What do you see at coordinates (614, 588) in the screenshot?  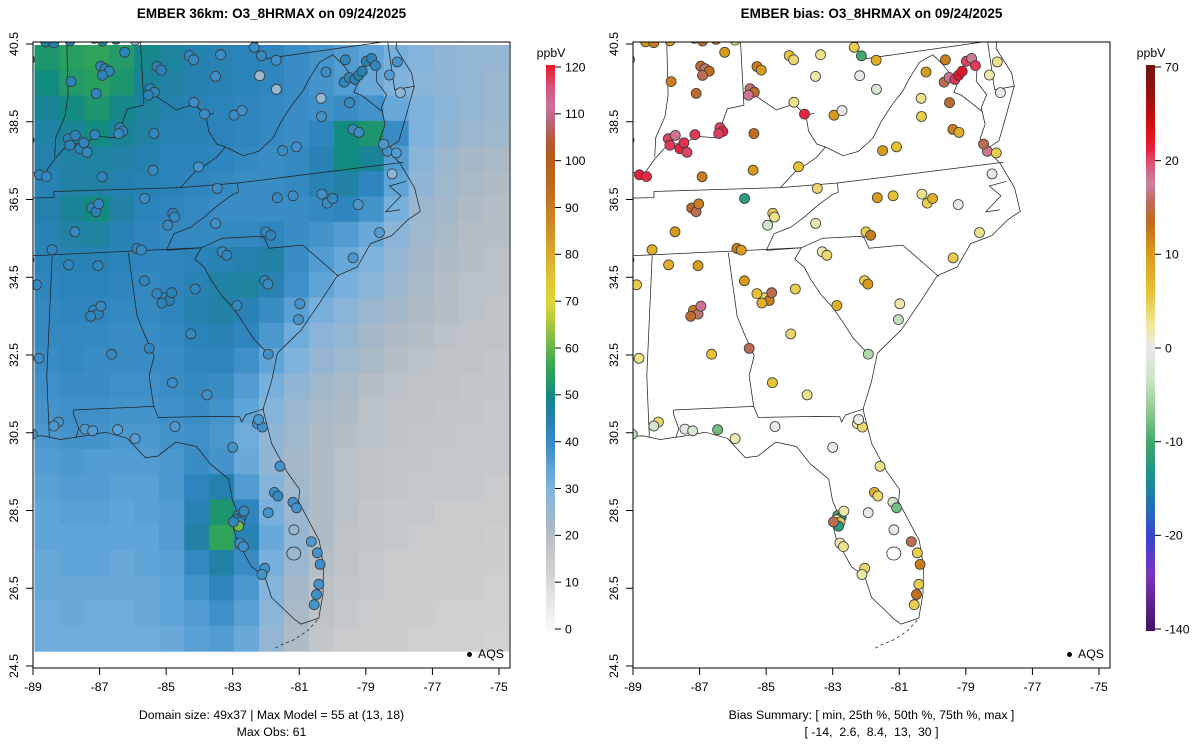 I see `y-tick-label: 26.5` at bounding box center [614, 588].